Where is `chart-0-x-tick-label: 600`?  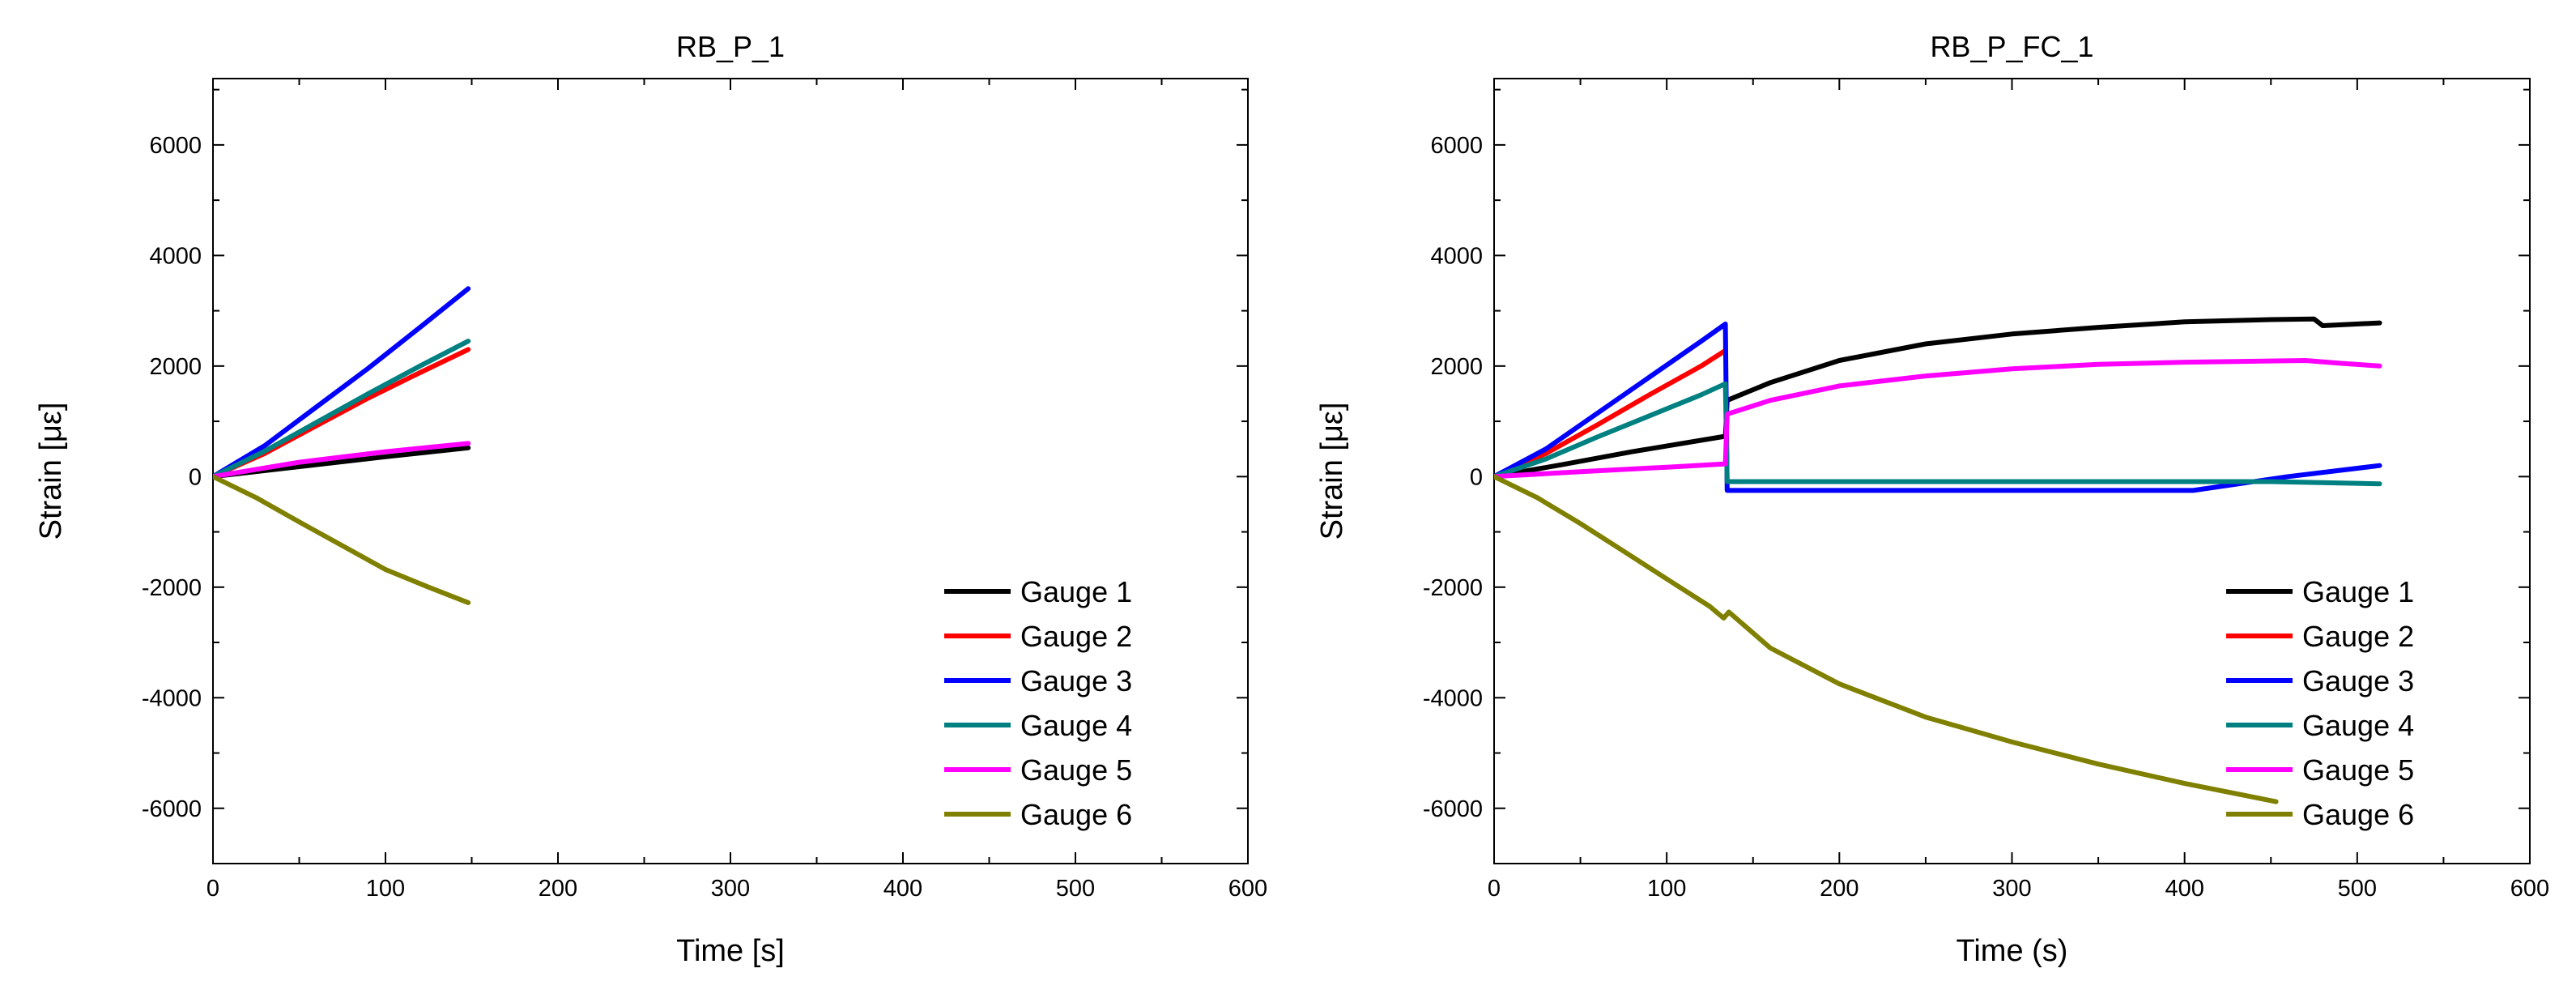
chart-0-x-tick-label: 600 is located at coordinates (1247, 889).